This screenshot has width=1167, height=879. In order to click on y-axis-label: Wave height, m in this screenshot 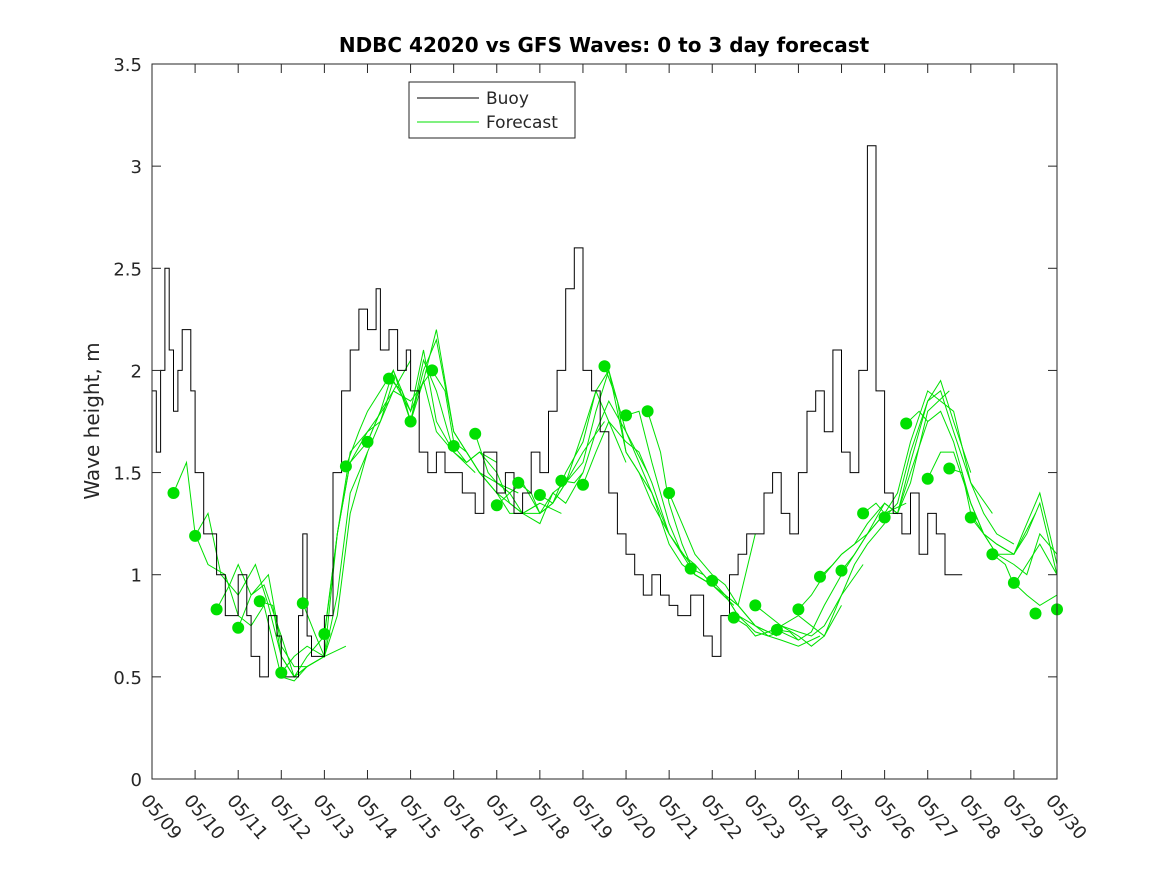, I will do `click(92, 420)`.